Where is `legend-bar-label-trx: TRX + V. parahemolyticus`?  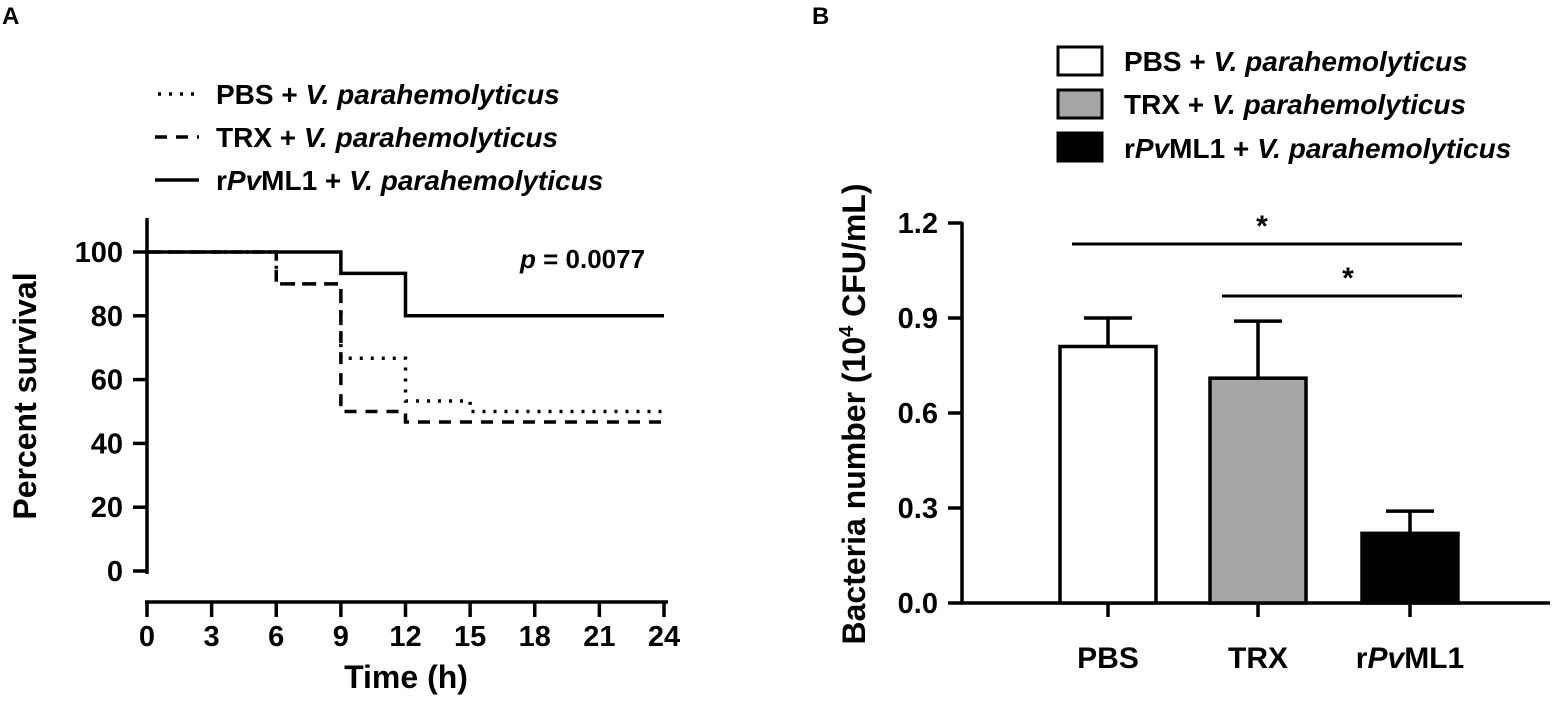
legend-bar-label-trx: TRX + V. parahemolyticus is located at coordinates (1295, 104).